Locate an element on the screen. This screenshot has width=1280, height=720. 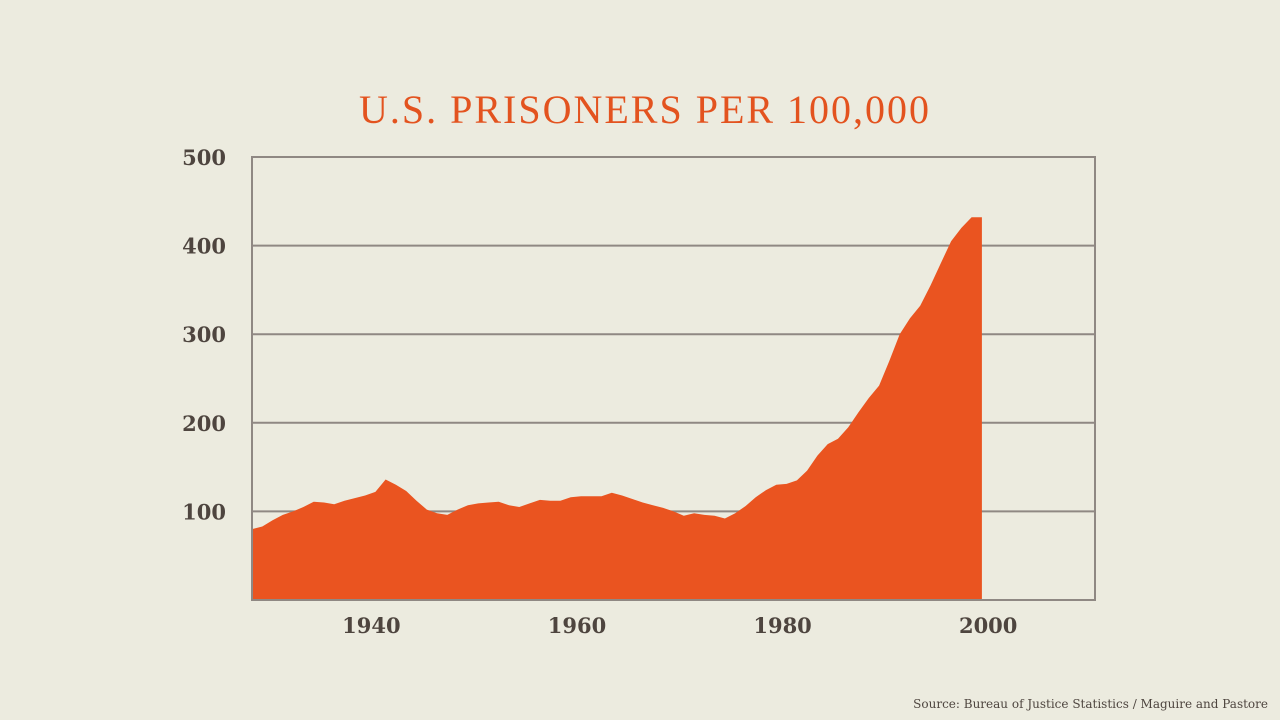
x-tick-label: 1980 is located at coordinates (782, 625).